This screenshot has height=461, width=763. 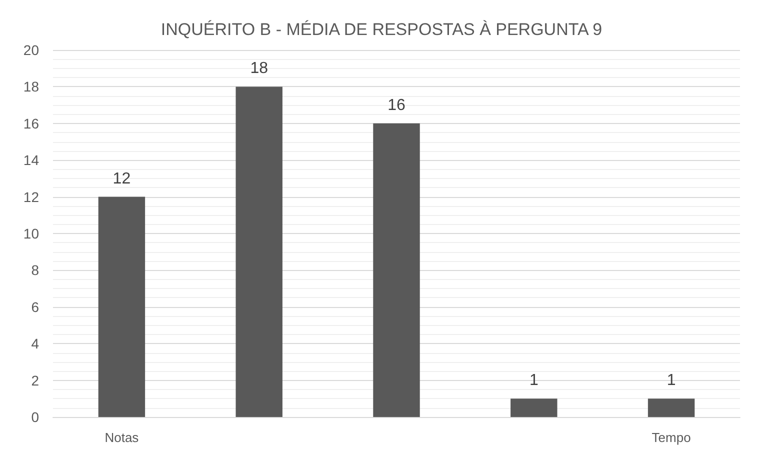 I want to click on data-label: 12, so click(x=121, y=179).